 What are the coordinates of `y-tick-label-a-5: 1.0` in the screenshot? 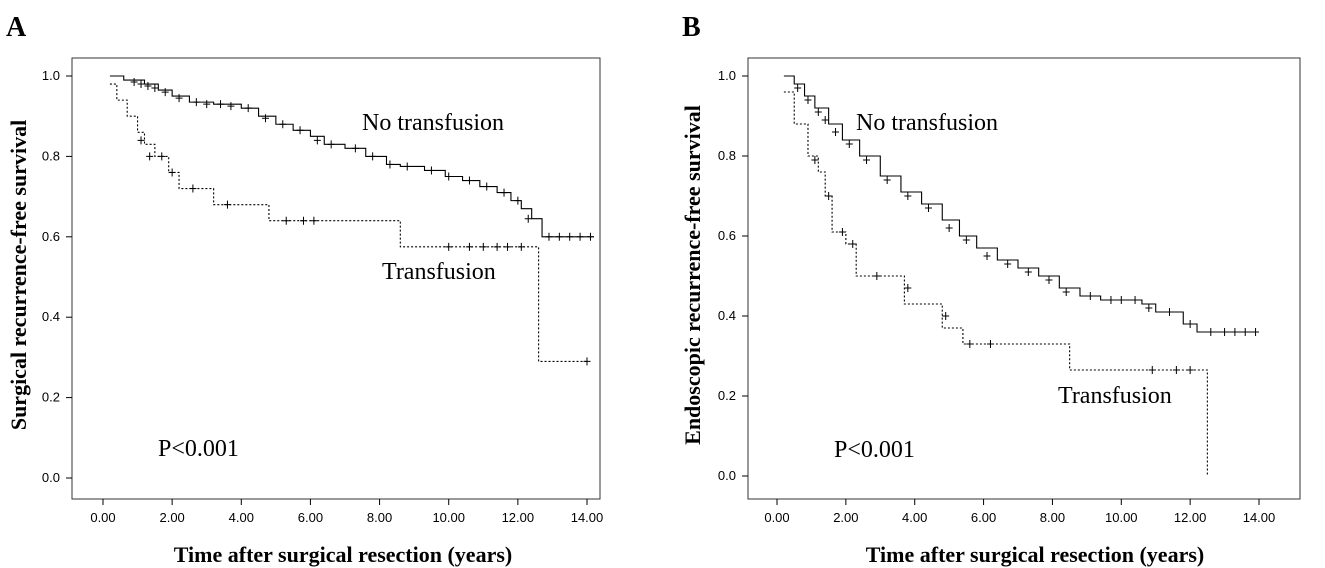 It's located at (51, 75).